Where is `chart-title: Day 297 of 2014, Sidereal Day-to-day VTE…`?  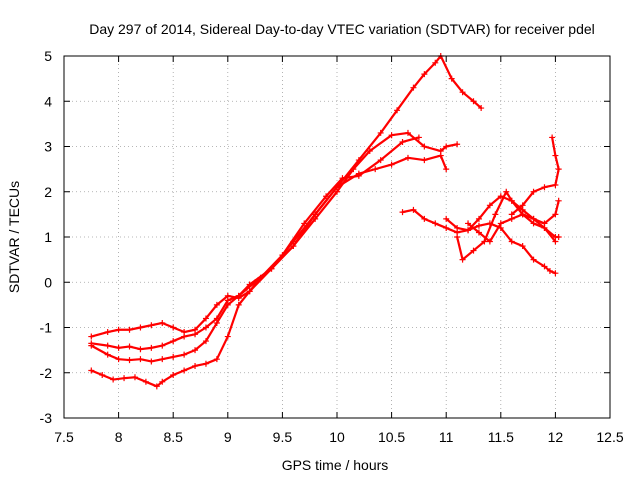
chart-title: Day 297 of 2014, Sidereal Day-to-day VTE… is located at coordinates (342, 29).